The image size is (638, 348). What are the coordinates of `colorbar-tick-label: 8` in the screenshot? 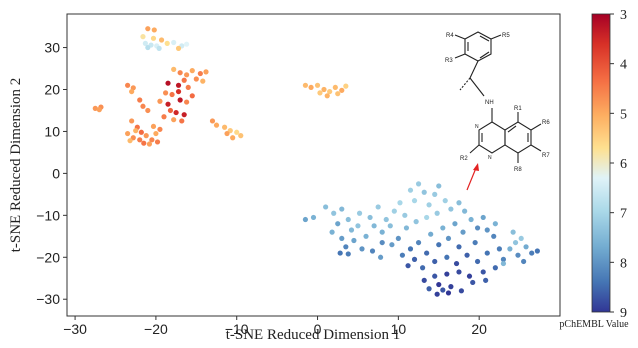 It's located at (623, 263).